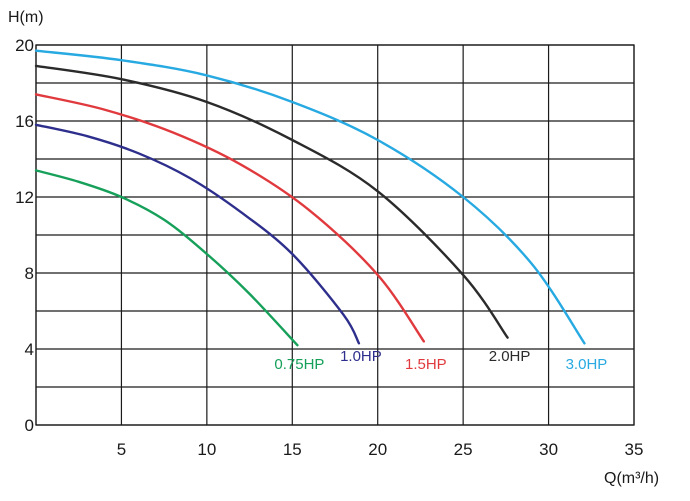 The width and height of the screenshot is (690, 501). I want to click on series-label-1-5hp: 1.5HP, so click(426, 364).